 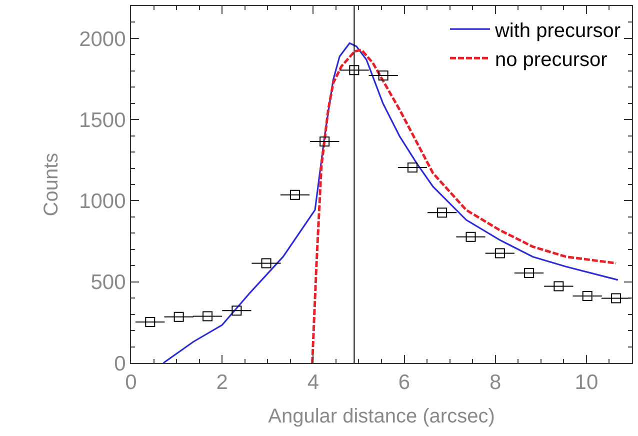 I want to click on y-tick-label: 500, so click(x=108, y=282).